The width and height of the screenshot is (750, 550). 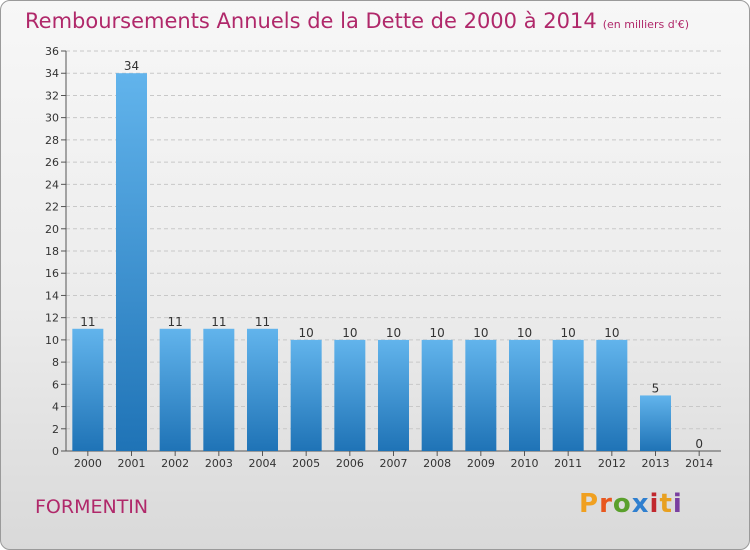 I want to click on x-tick-label: 2004, so click(x=263, y=463).